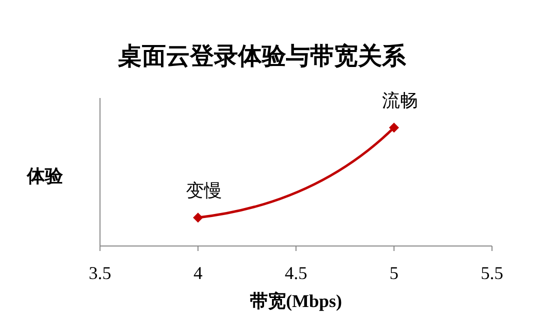 This screenshot has width=541, height=331. Describe the element at coordinates (100, 273) in the screenshot. I see `x-tick-label: 3.5` at that location.